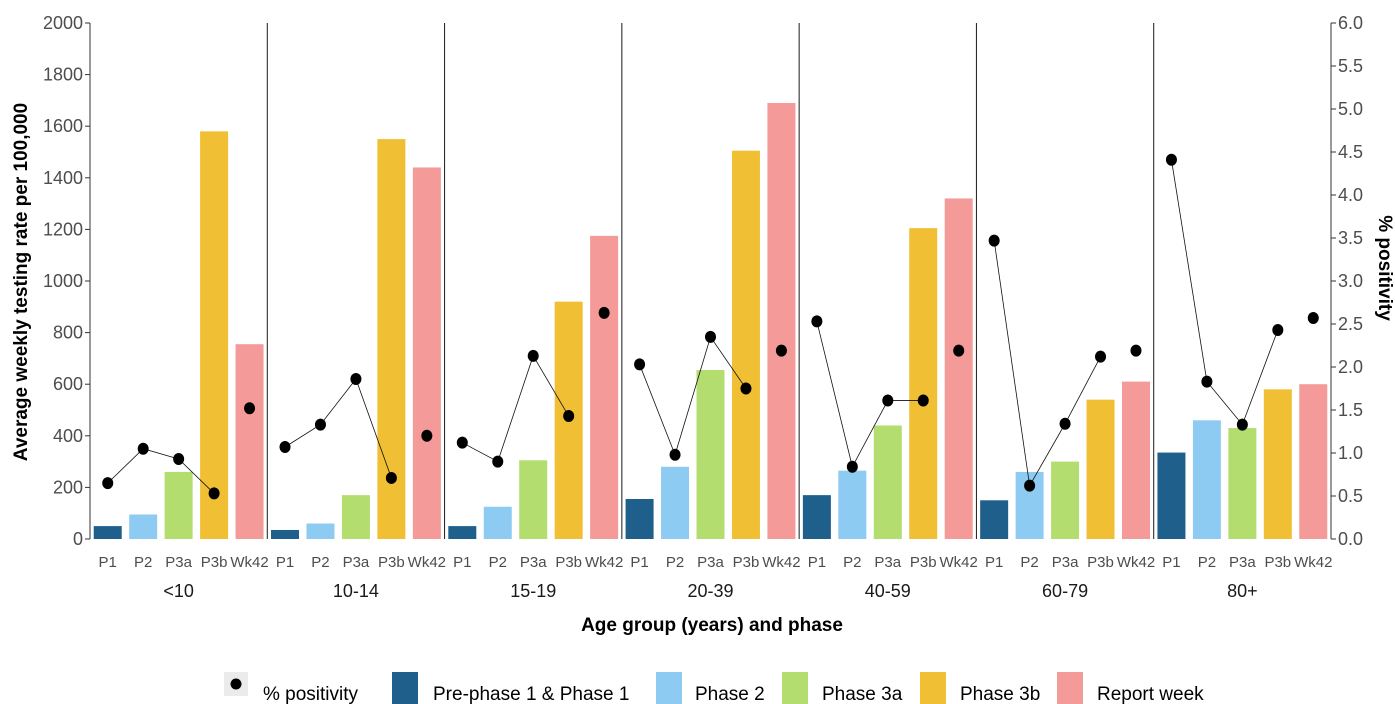 The width and height of the screenshot is (1395, 704). I want to click on x-group-label: 15-19, so click(533, 591).